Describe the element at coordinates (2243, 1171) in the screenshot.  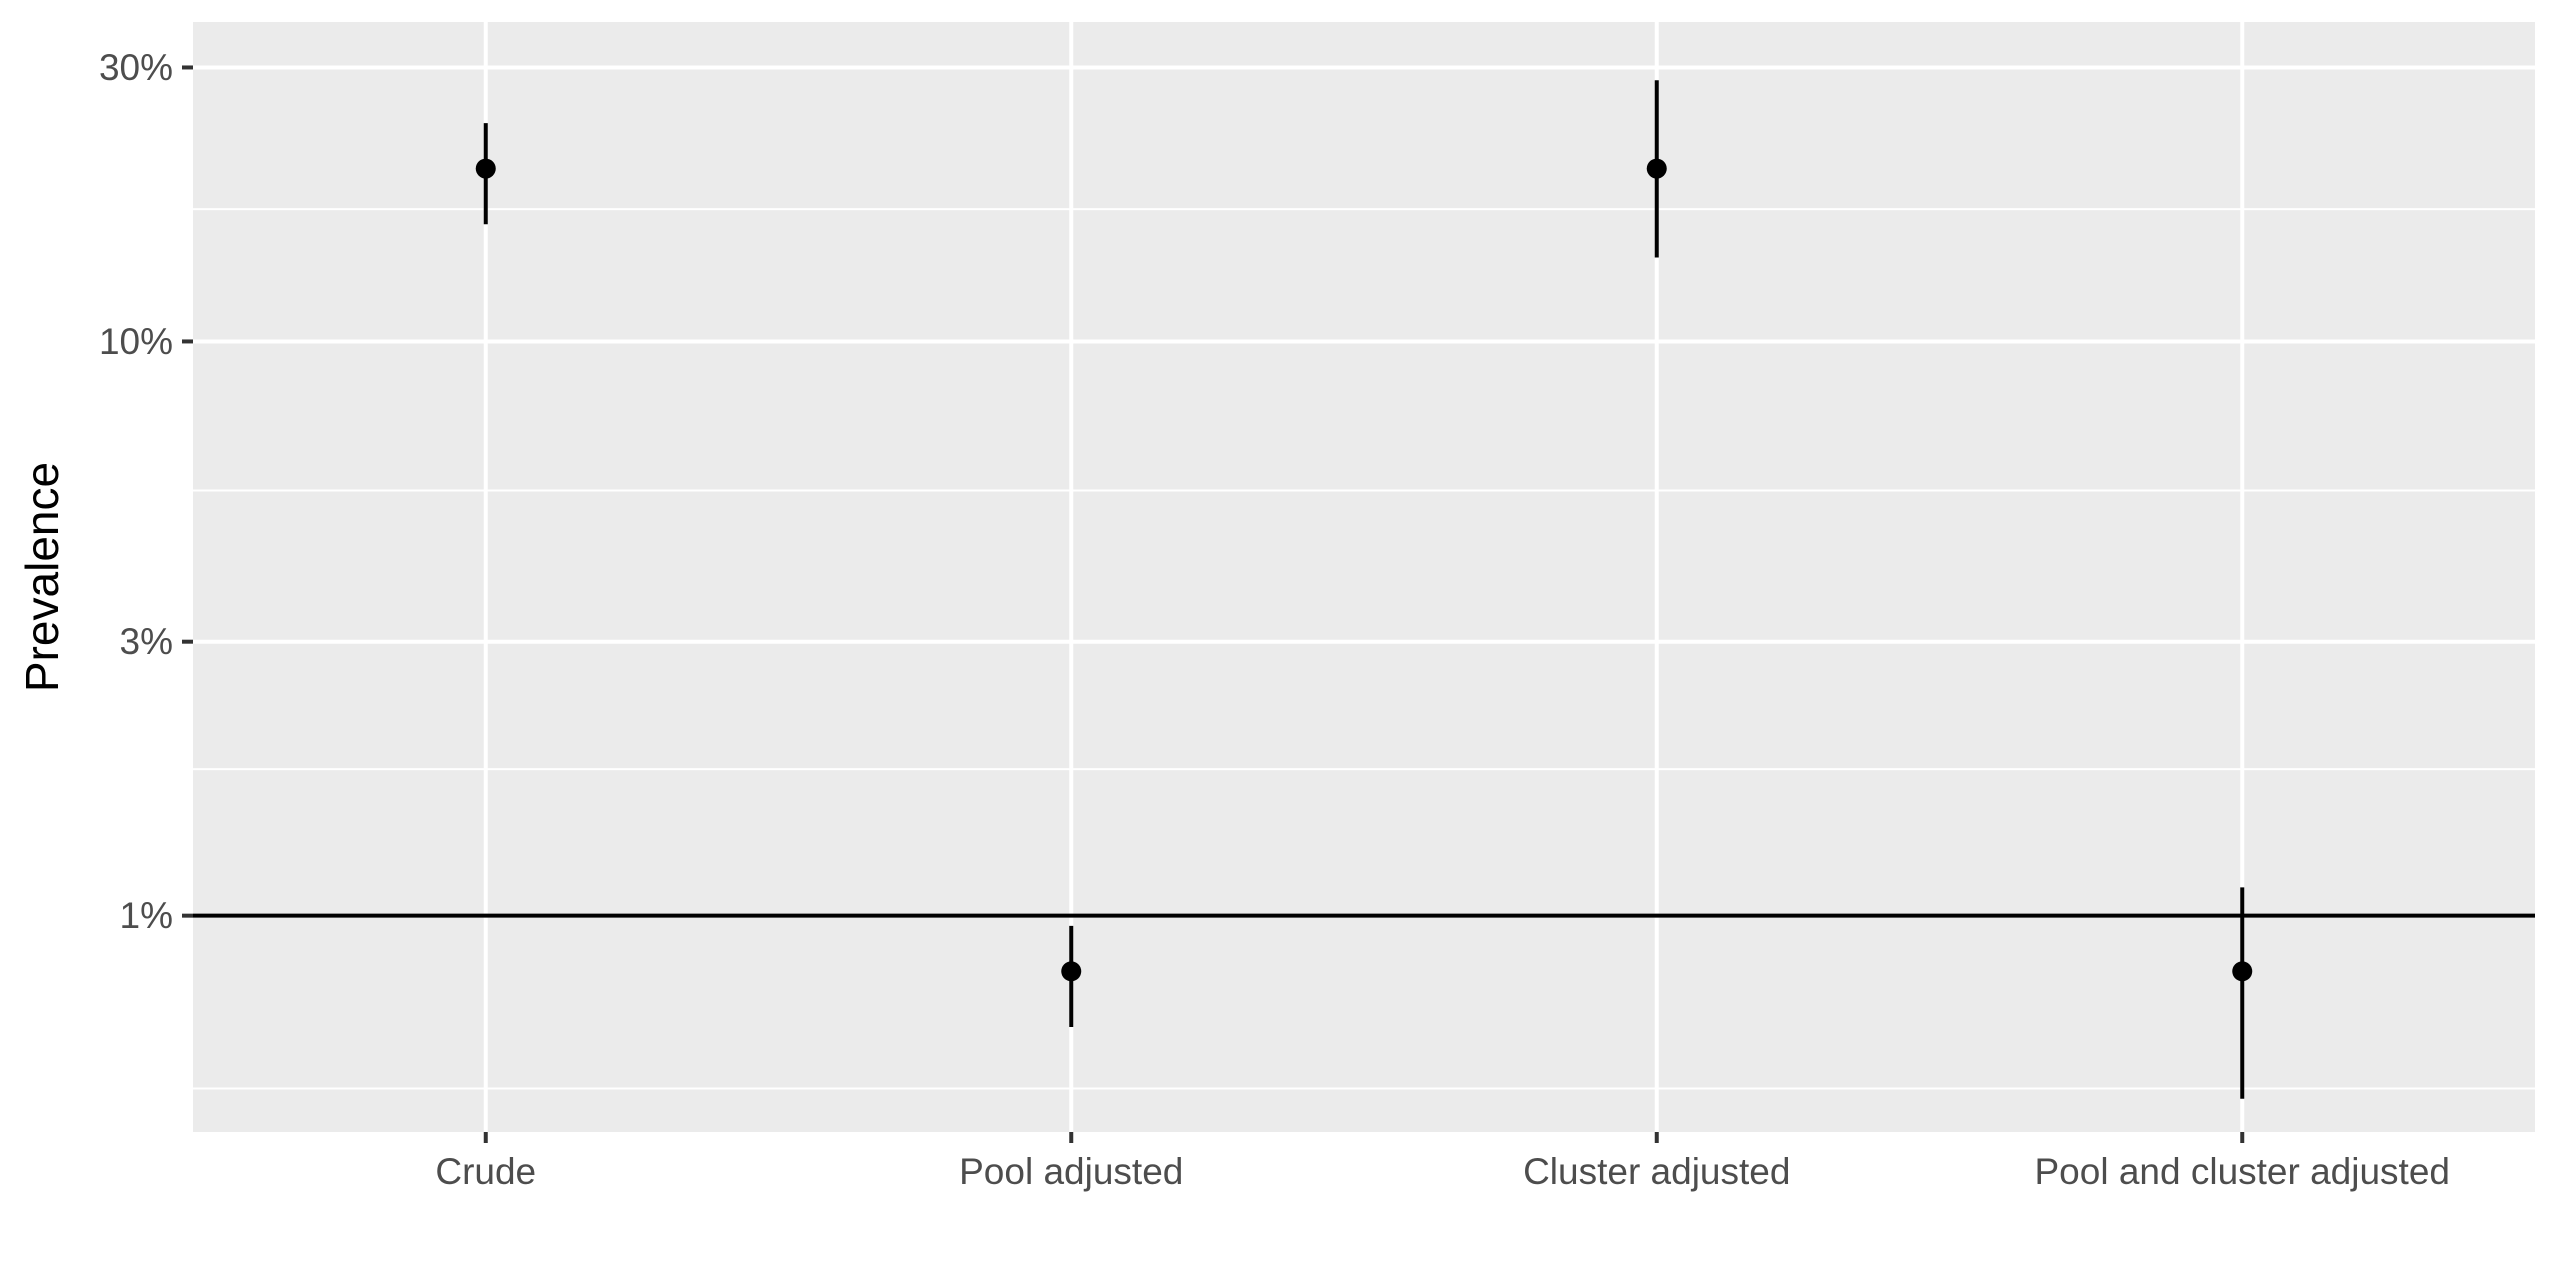
I see `x-tick-label: Pool and cluster adjusted` at that location.